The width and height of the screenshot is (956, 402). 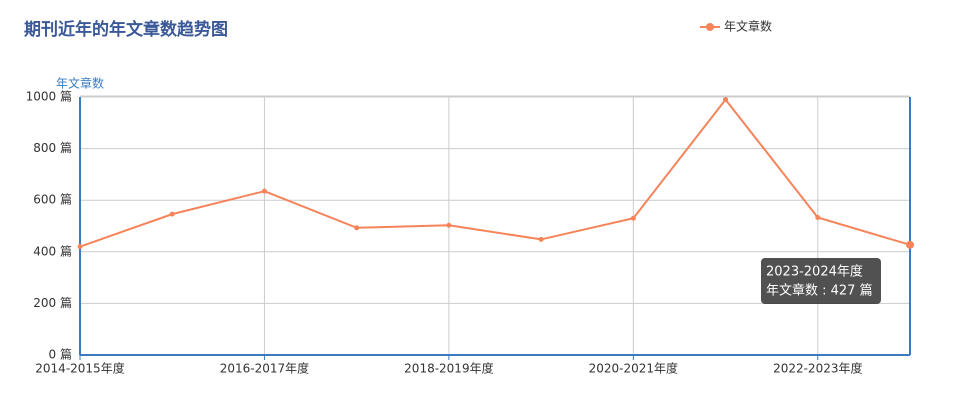 What do you see at coordinates (814, 272) in the screenshot?
I see `tooltip-title: 2023-2024年度` at bounding box center [814, 272].